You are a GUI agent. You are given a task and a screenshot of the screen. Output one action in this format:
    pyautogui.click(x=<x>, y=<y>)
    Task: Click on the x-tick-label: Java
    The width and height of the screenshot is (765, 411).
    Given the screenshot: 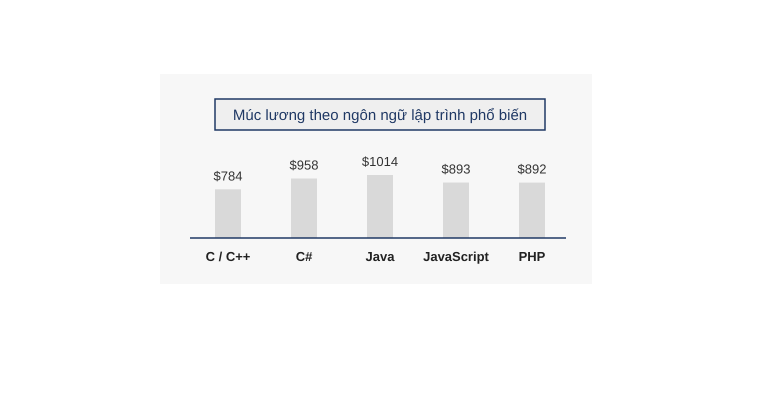 What is the action you would take?
    pyautogui.click(x=381, y=256)
    